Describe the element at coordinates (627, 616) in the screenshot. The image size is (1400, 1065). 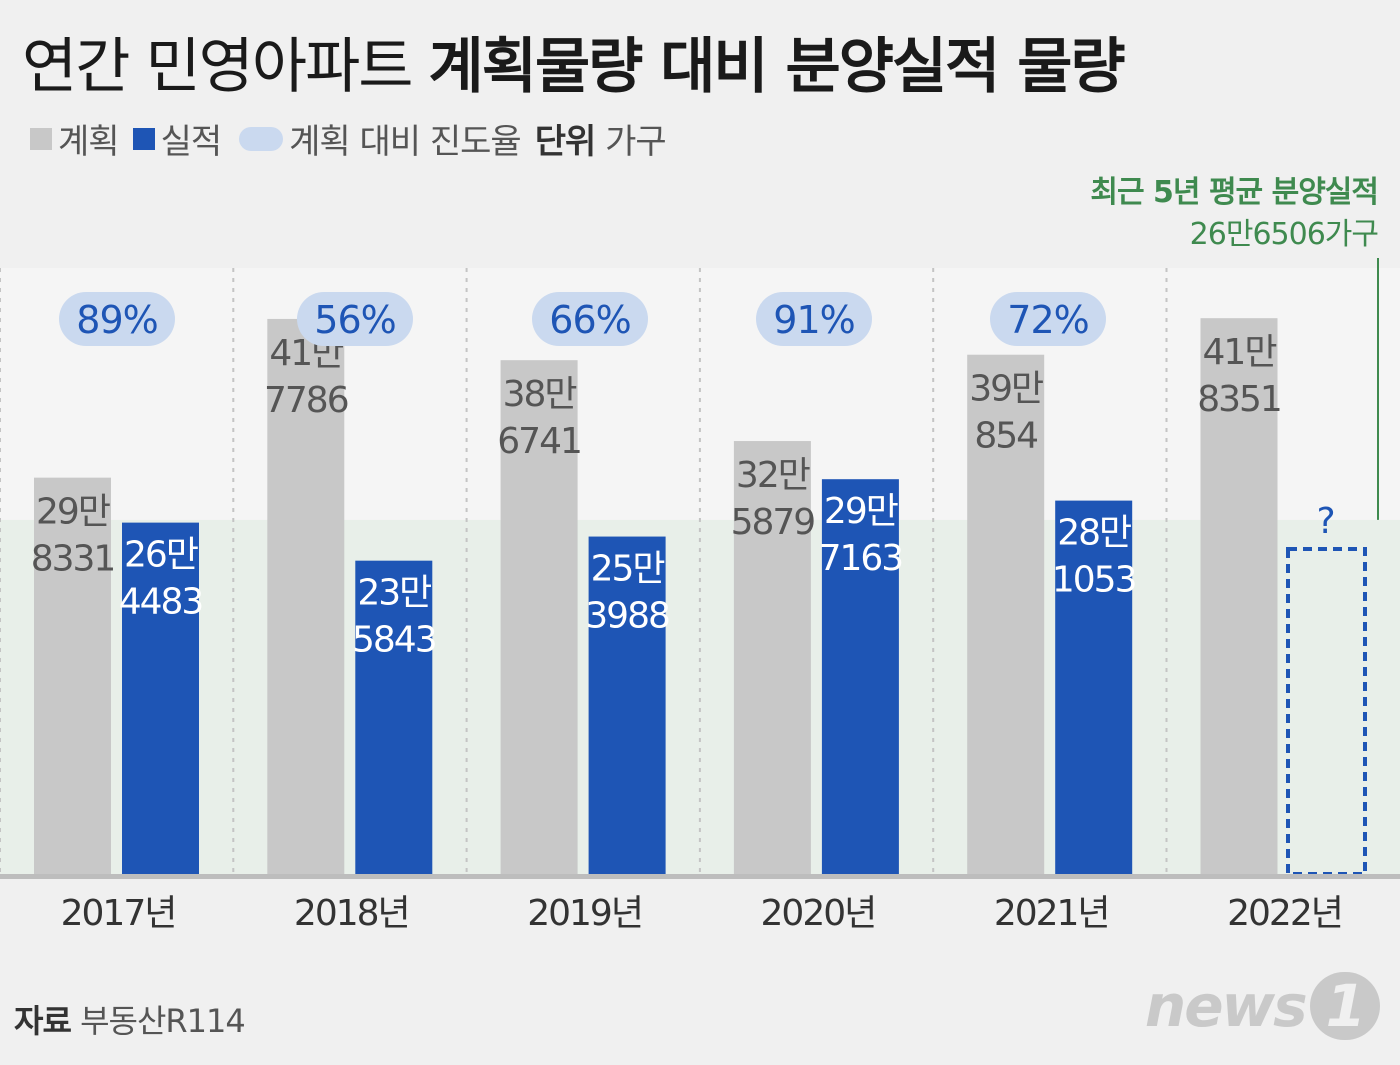
I see `actual-bar-label: 3988` at that location.